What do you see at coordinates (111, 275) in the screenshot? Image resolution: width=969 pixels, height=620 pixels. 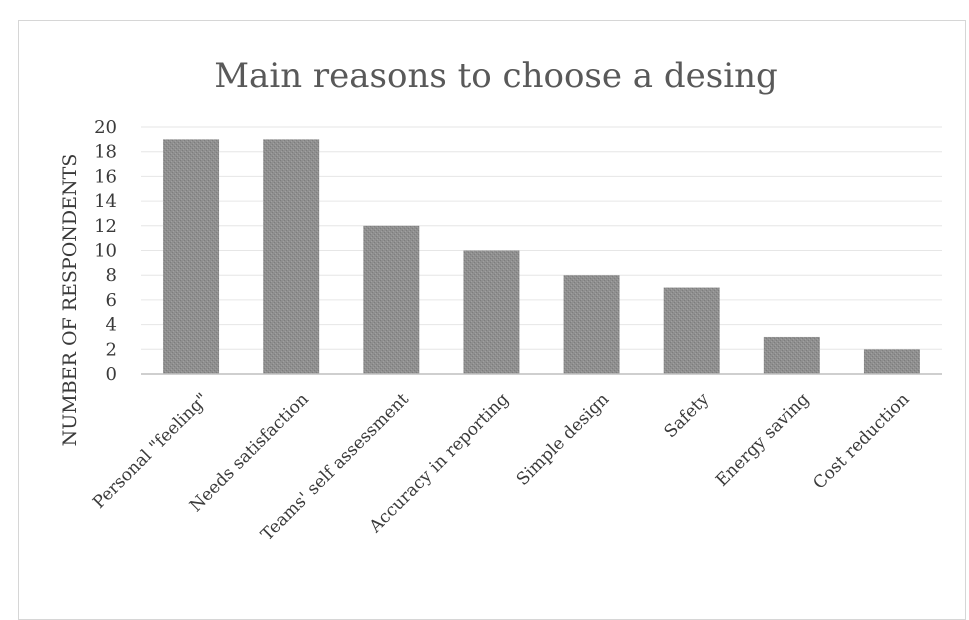 I see `y-tick-label: 8` at bounding box center [111, 275].